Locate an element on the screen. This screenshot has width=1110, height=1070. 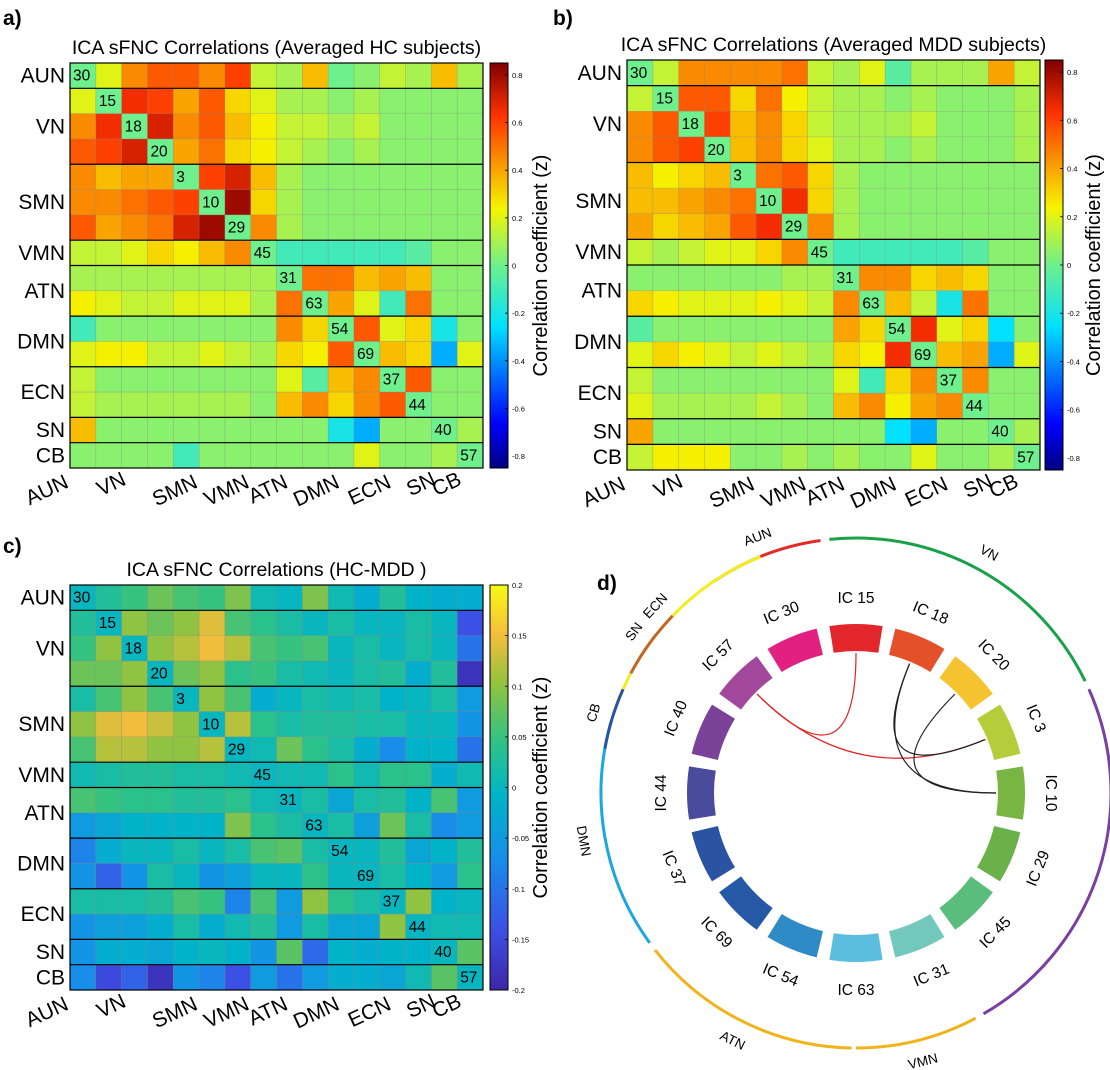
diagonal-label: 15 is located at coordinates (107, 101).